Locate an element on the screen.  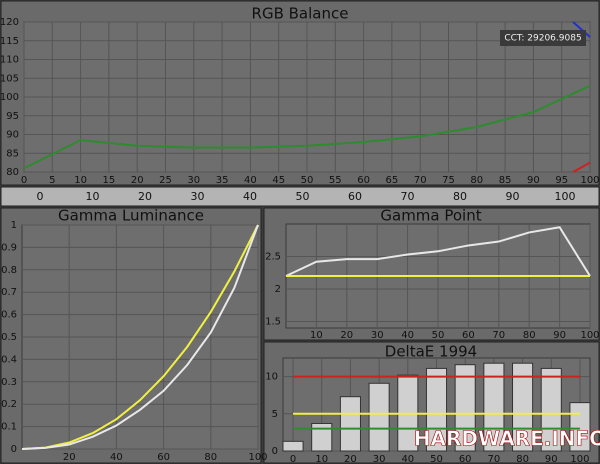
x-tick-label: 15 is located at coordinates (109, 180).